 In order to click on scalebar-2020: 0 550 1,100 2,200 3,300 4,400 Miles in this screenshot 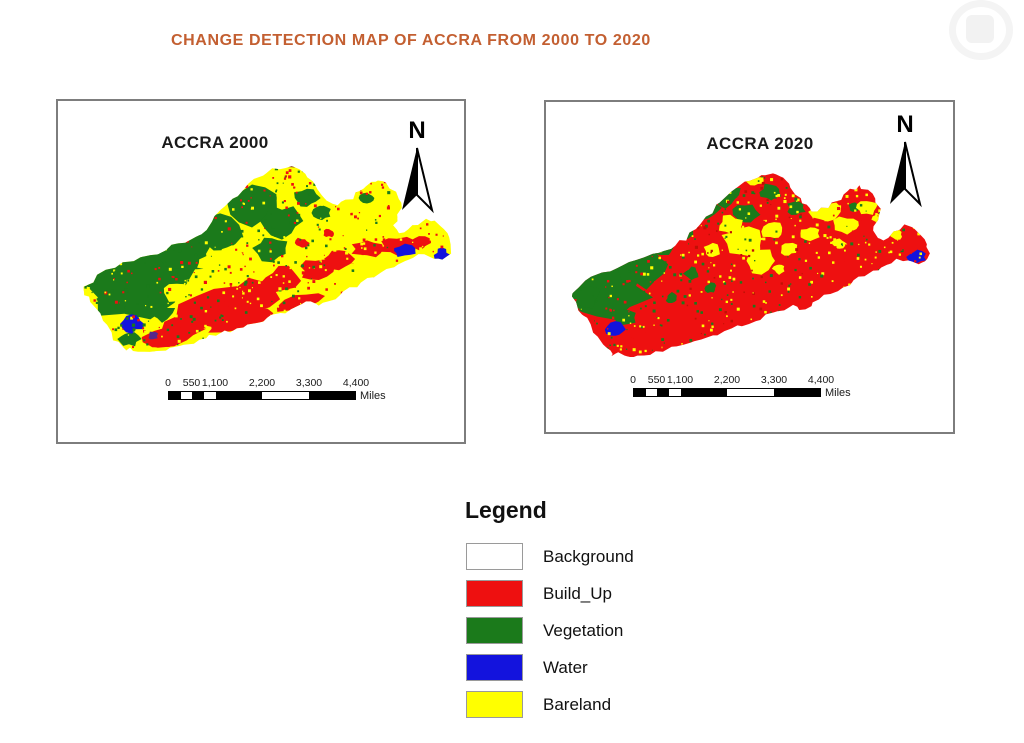, I will do `click(740, 391)`.